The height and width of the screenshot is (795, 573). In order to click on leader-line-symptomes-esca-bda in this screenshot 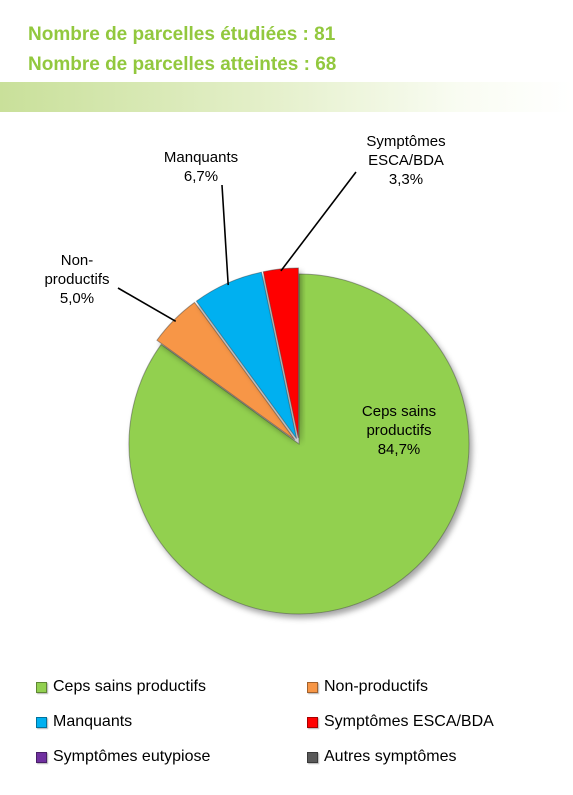, I will do `click(318, 221)`.